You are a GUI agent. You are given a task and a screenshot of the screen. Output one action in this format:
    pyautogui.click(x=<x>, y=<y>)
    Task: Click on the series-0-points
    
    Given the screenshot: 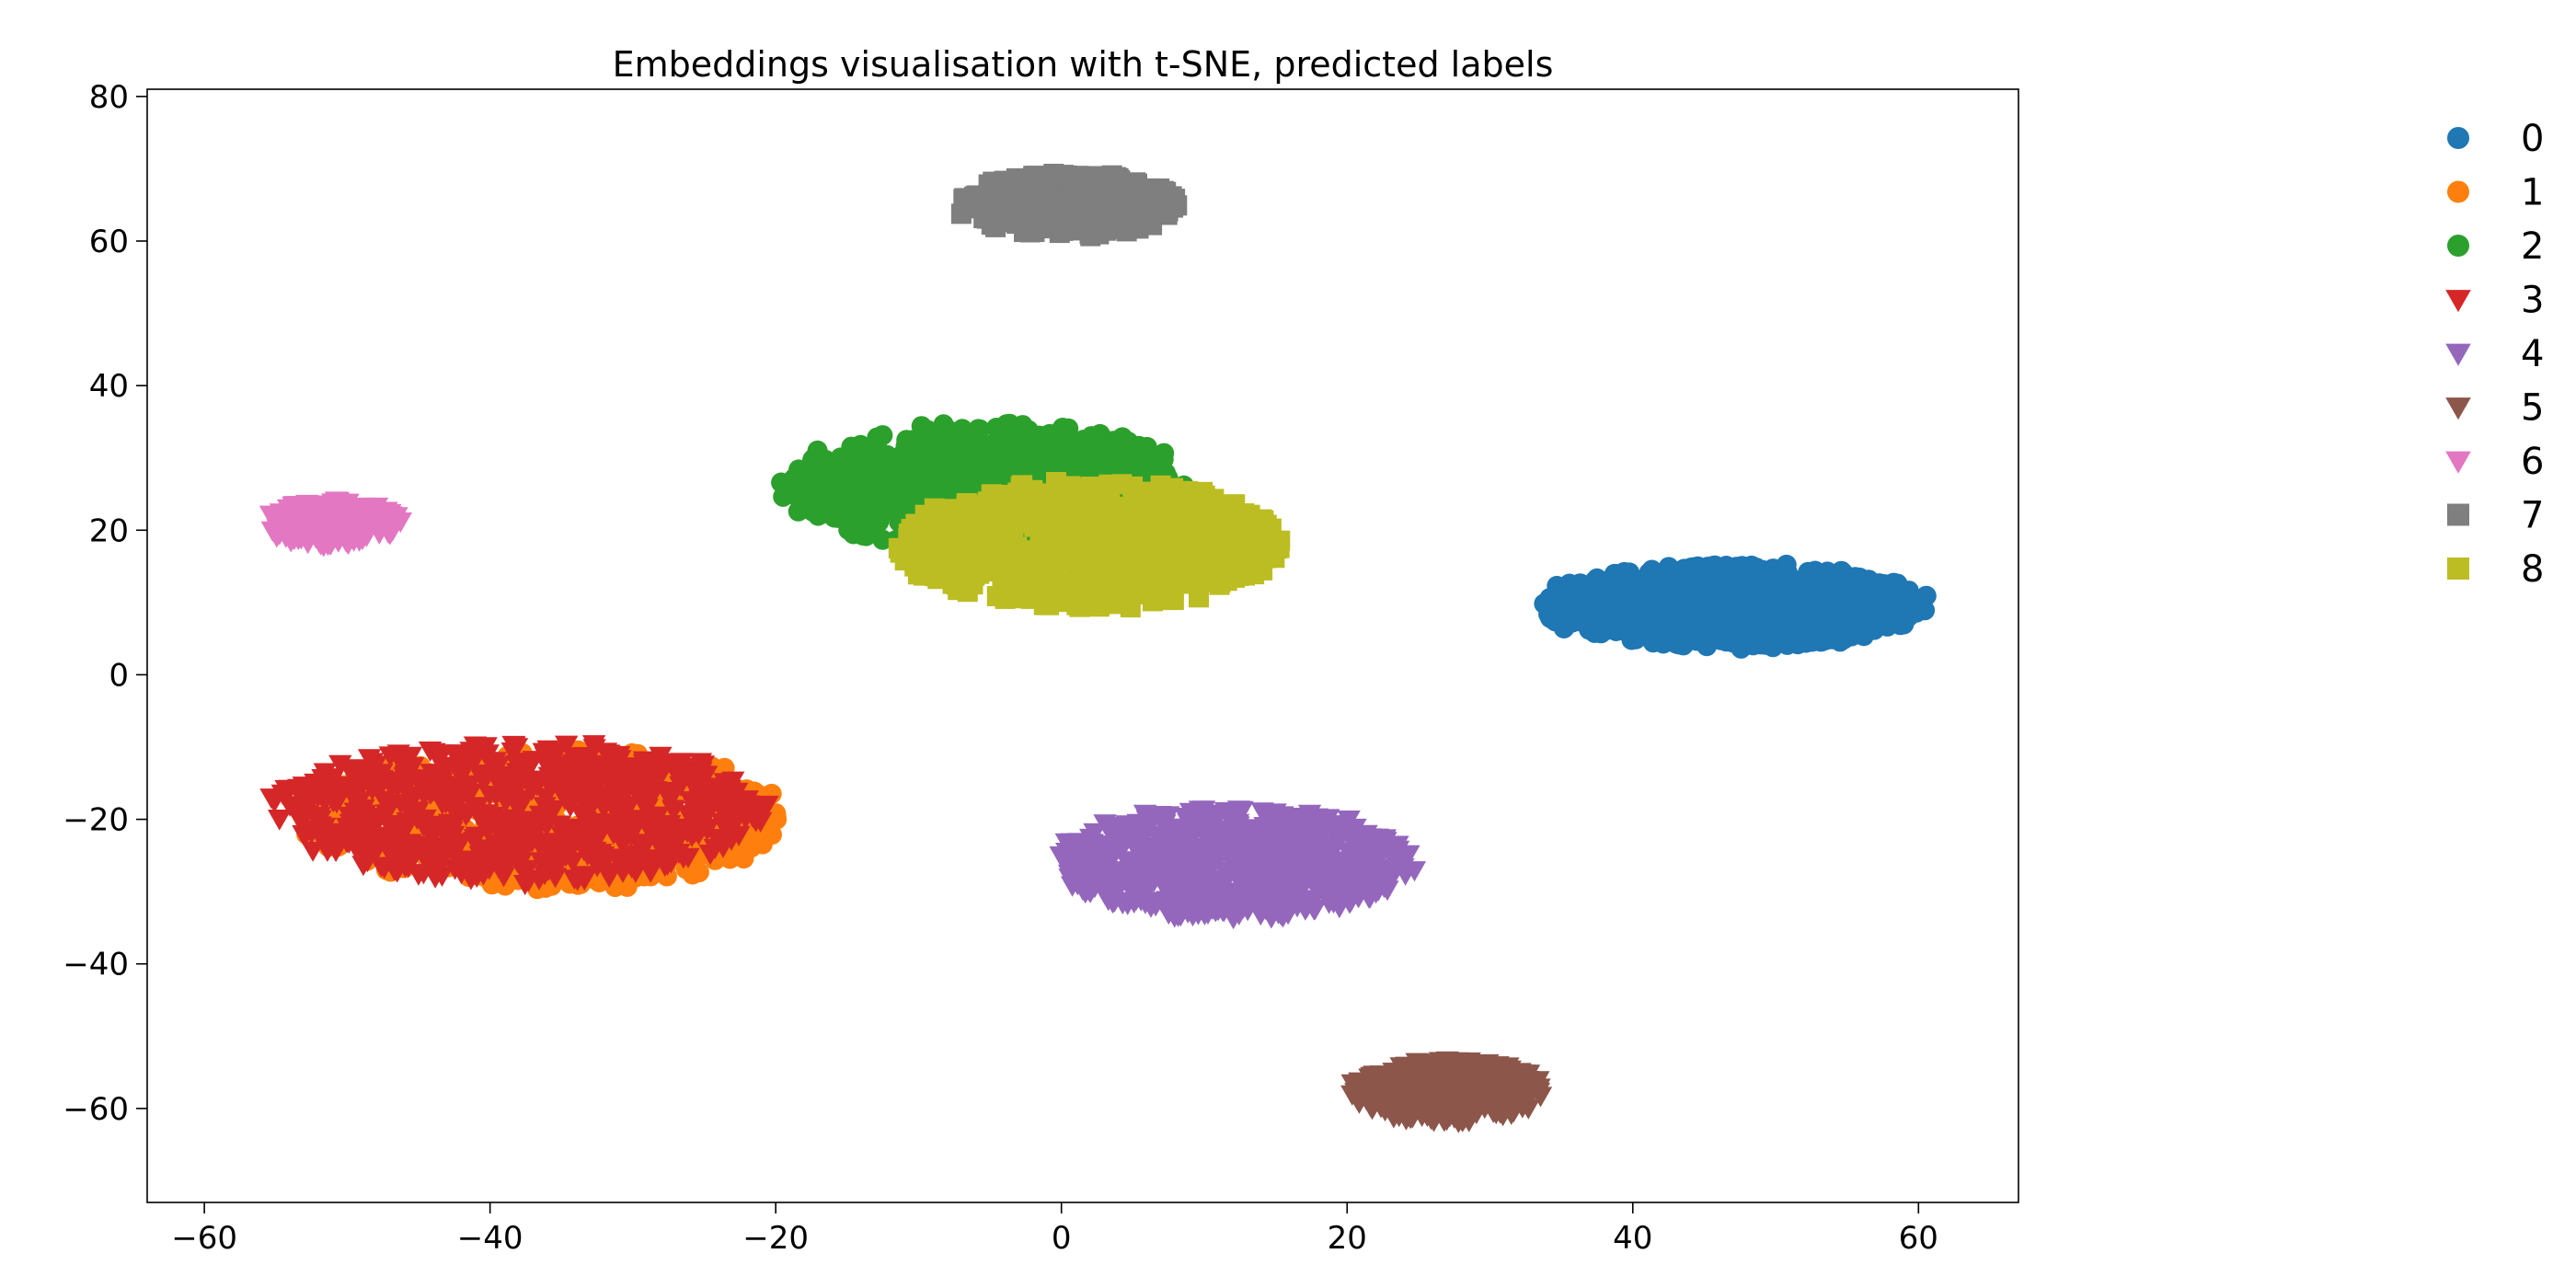 What is the action you would take?
    pyautogui.click(x=1735, y=606)
    